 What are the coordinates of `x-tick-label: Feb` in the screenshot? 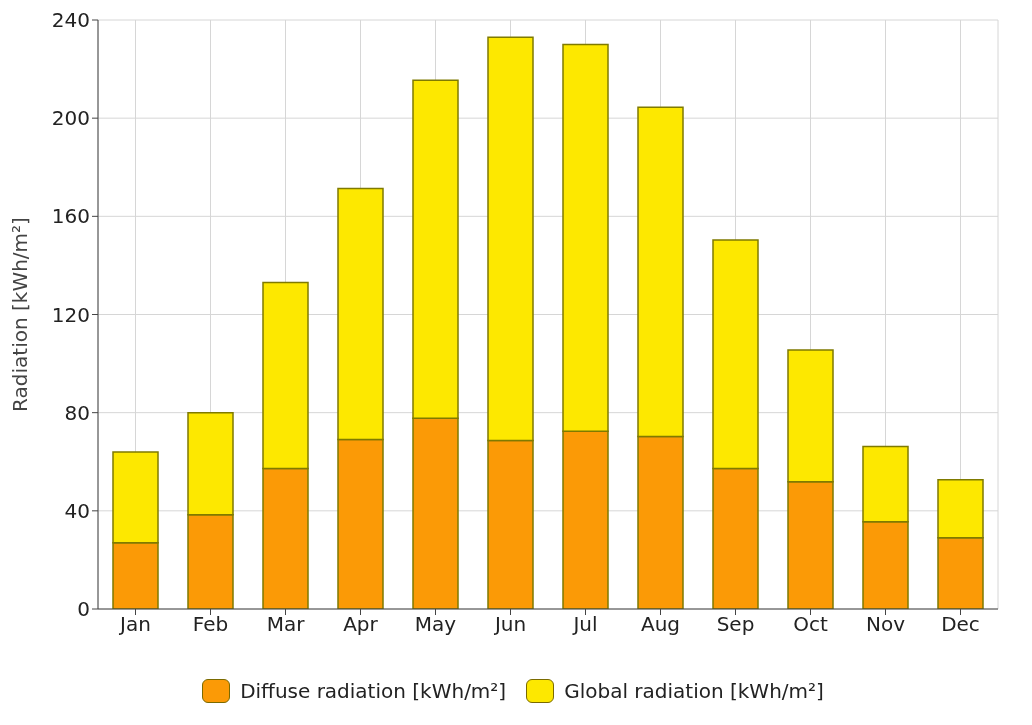 It's located at (210, 624).